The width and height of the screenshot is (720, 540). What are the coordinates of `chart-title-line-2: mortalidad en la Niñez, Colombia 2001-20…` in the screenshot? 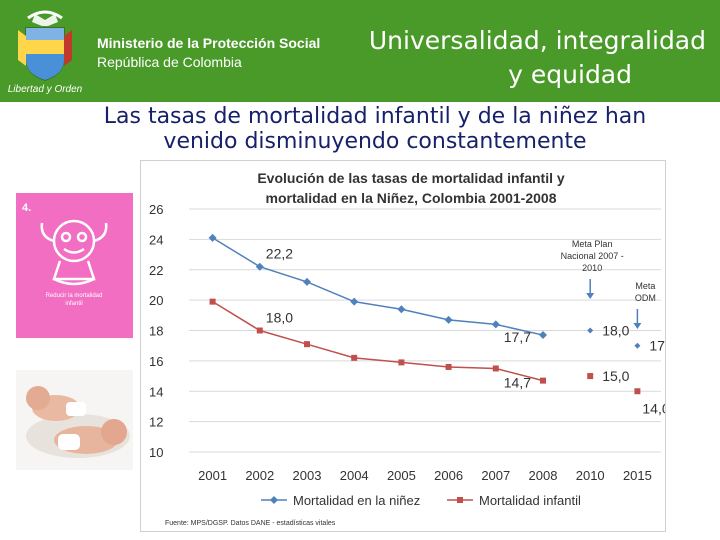 It's located at (411, 198).